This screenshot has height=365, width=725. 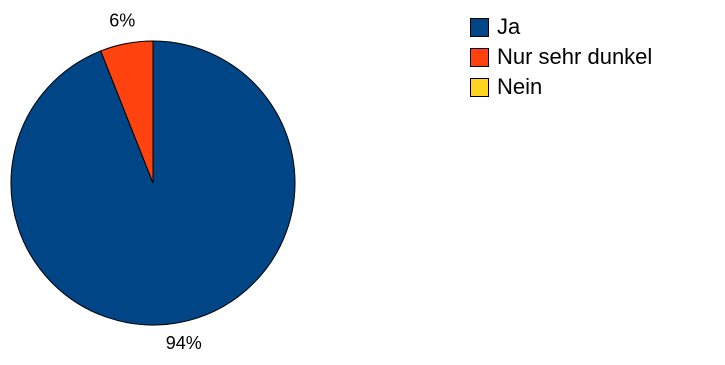 I want to click on legend: Ja Nur sehr dunkel Nein, so click(x=561, y=57).